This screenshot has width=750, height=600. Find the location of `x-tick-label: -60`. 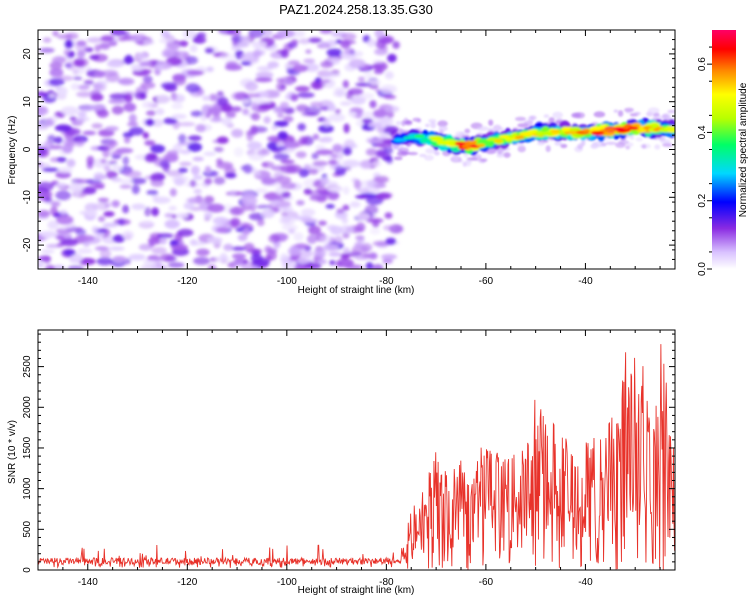

x-tick-label: -60 is located at coordinates (486, 281).